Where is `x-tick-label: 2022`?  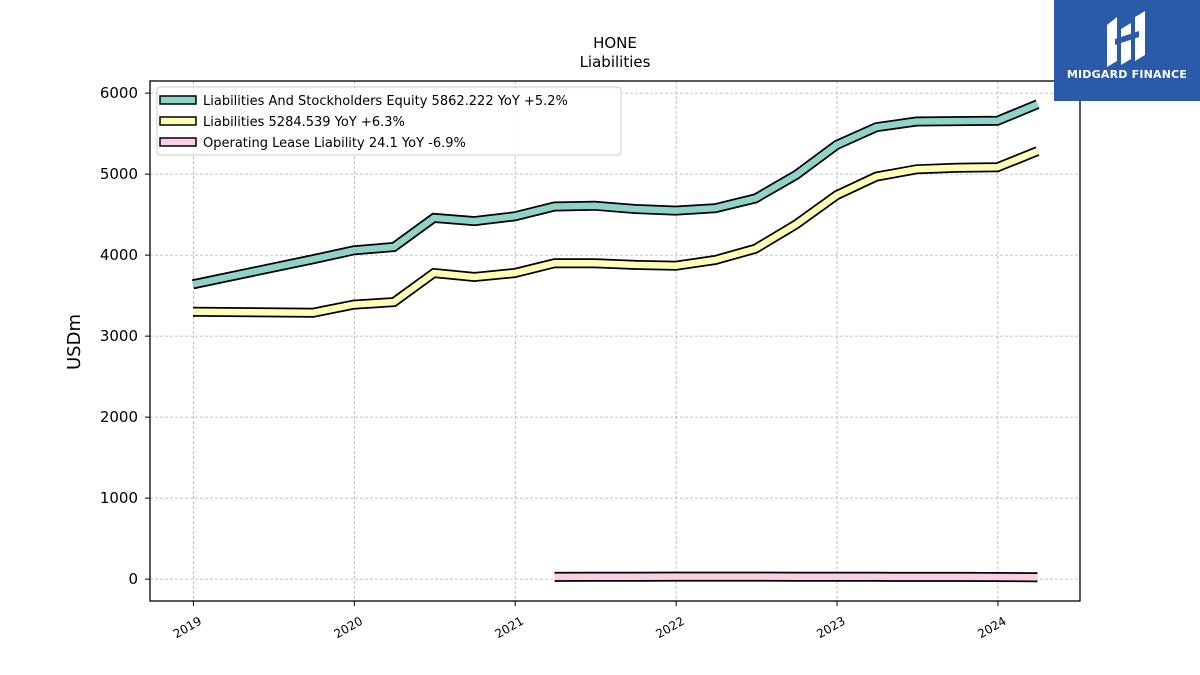 x-tick-label: 2022 is located at coordinates (669, 627).